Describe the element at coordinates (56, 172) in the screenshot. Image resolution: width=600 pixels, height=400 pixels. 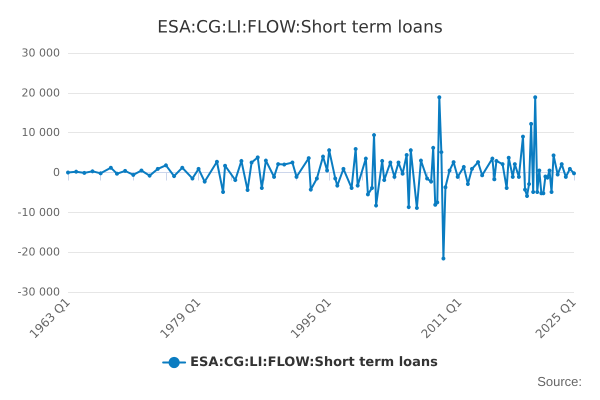
I see `y-tick-label: 0` at that location.